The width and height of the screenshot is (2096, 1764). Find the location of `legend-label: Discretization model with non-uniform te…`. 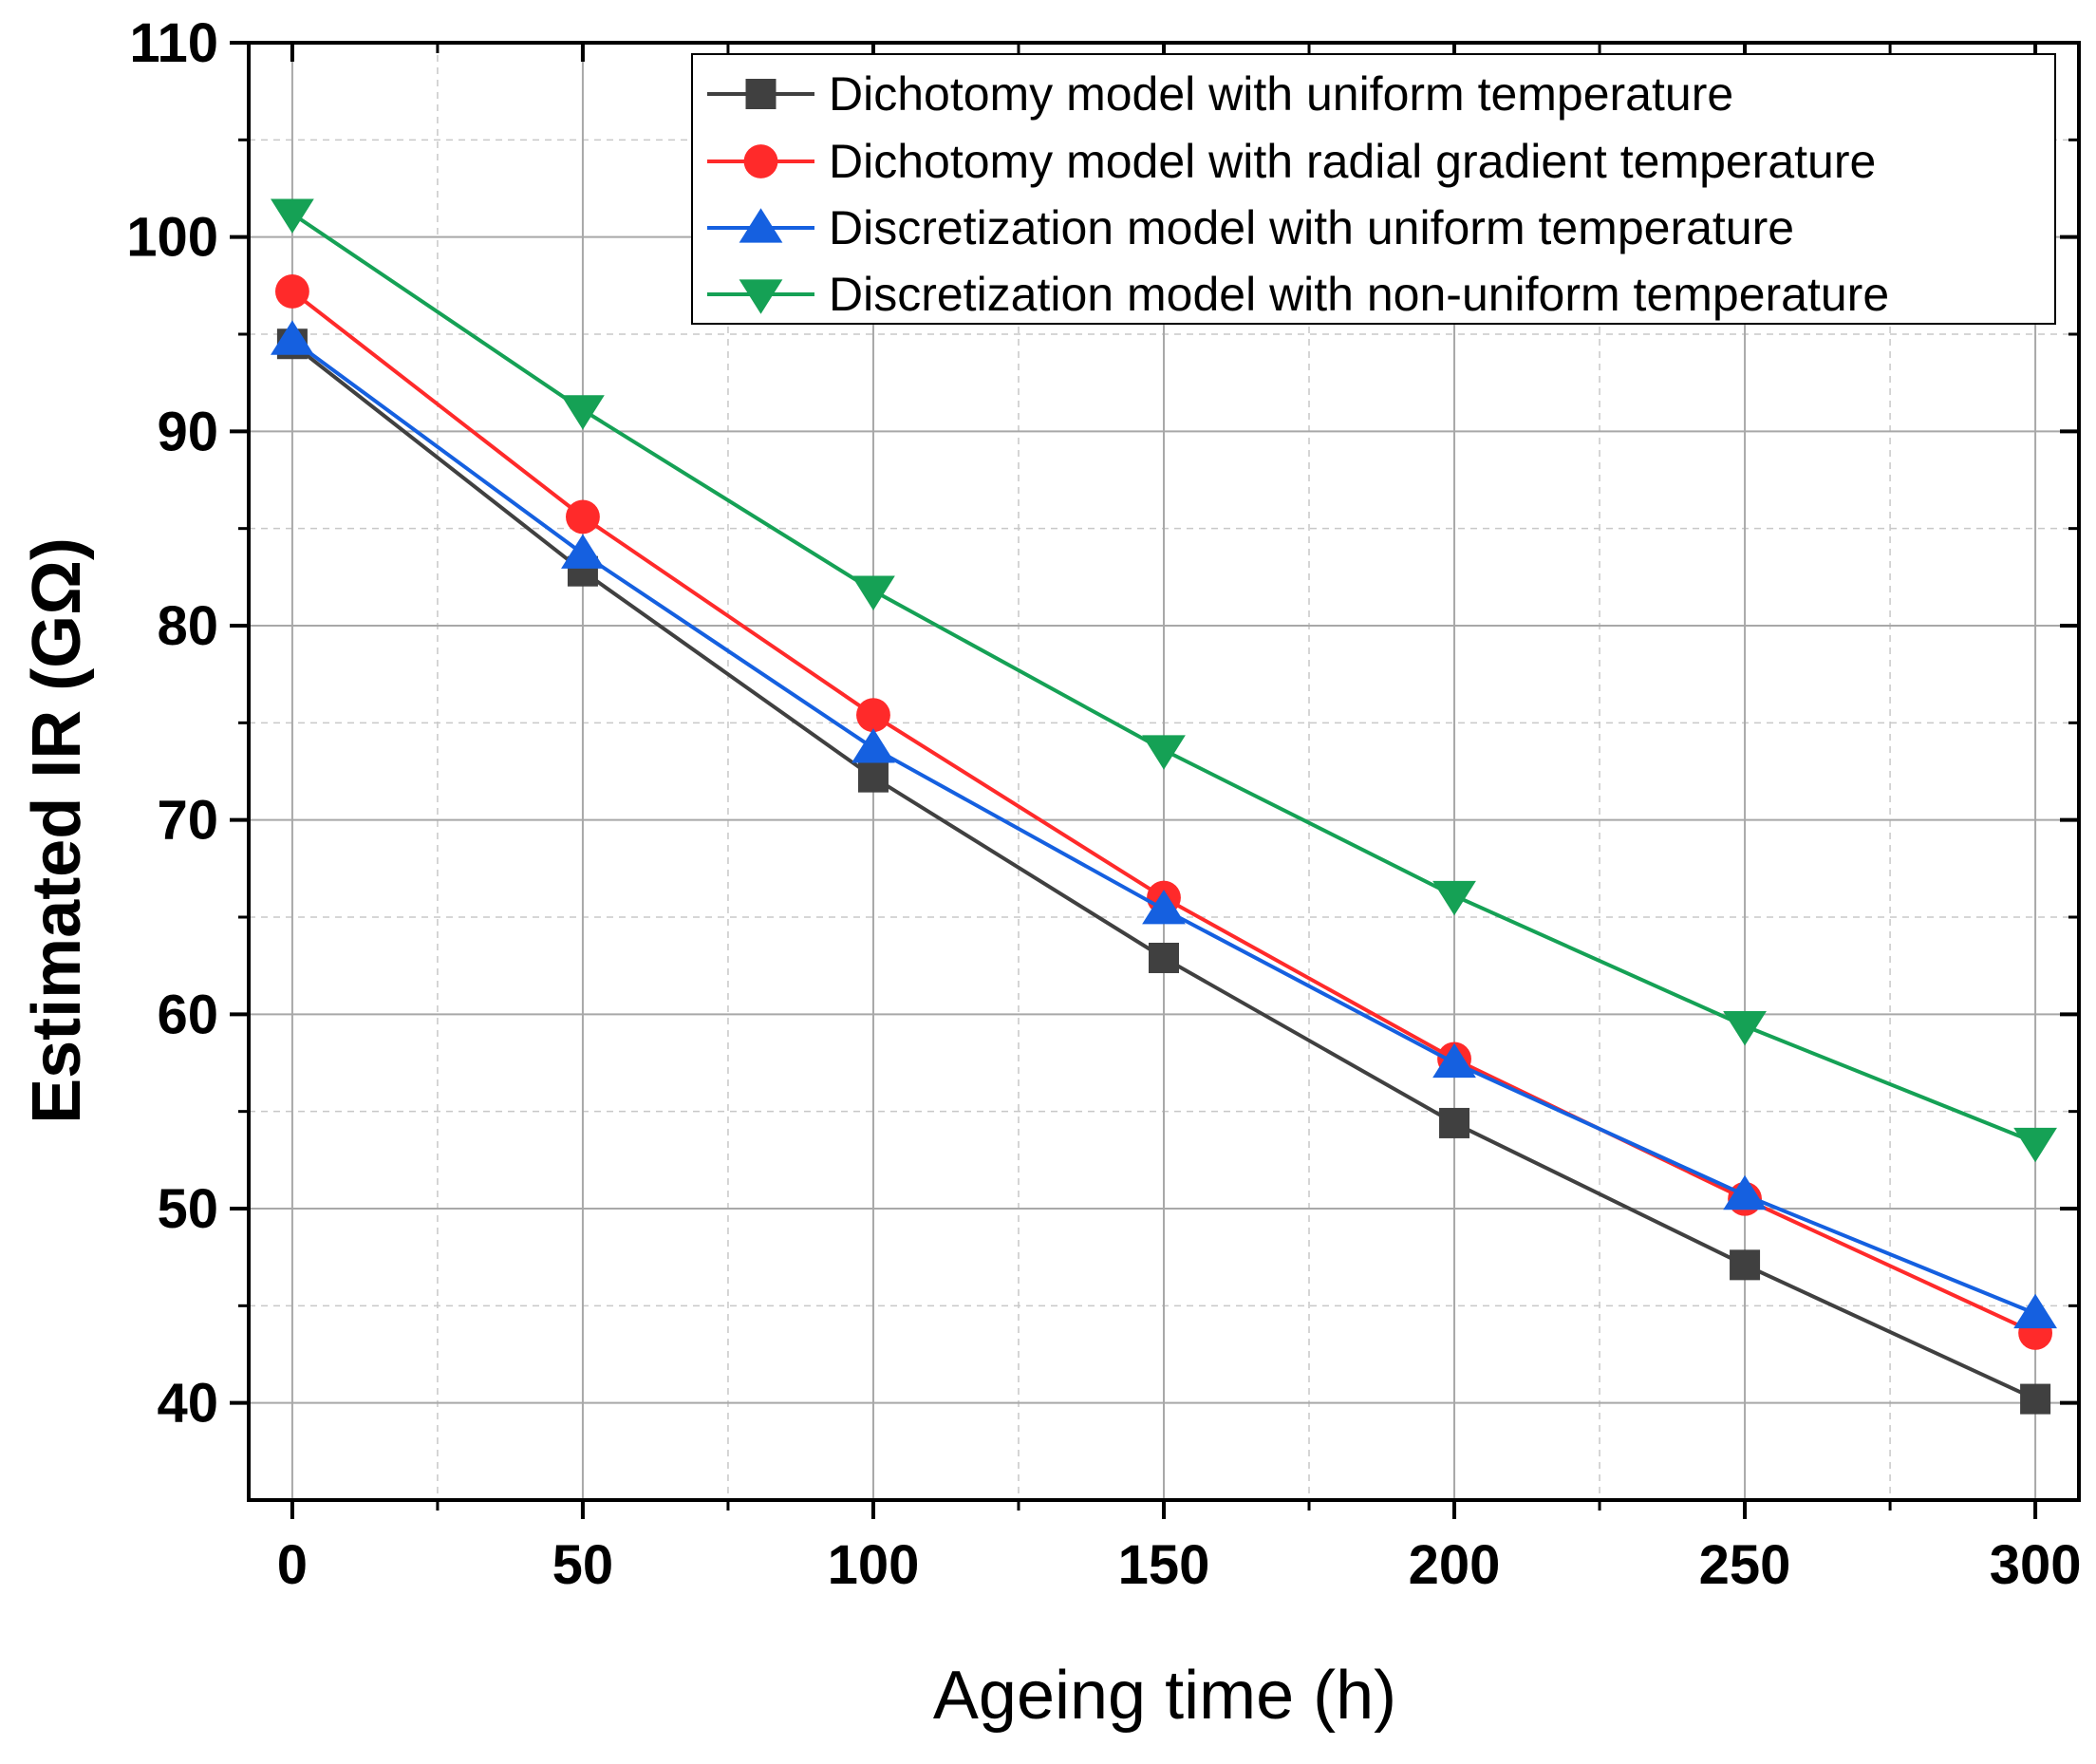

legend-label: Discretization model with non-uniform te… is located at coordinates (1359, 295).